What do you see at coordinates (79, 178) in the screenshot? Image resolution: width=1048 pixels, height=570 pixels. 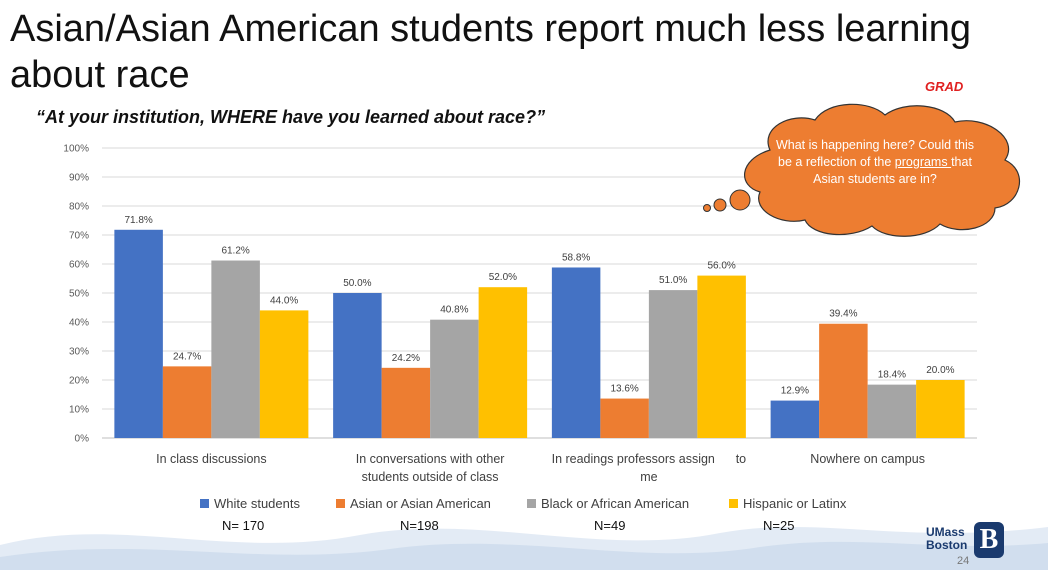 I see `y-tick-label: 90%` at bounding box center [79, 178].